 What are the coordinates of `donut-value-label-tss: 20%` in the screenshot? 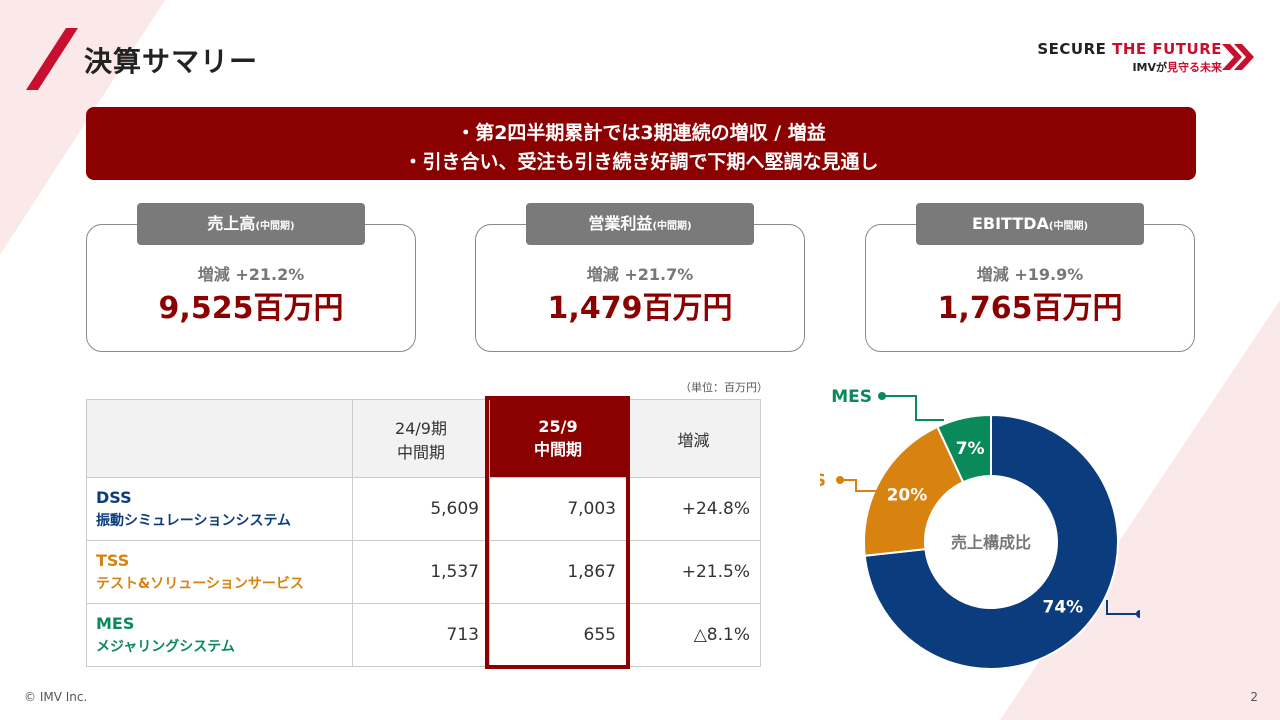 It's located at (907, 496).